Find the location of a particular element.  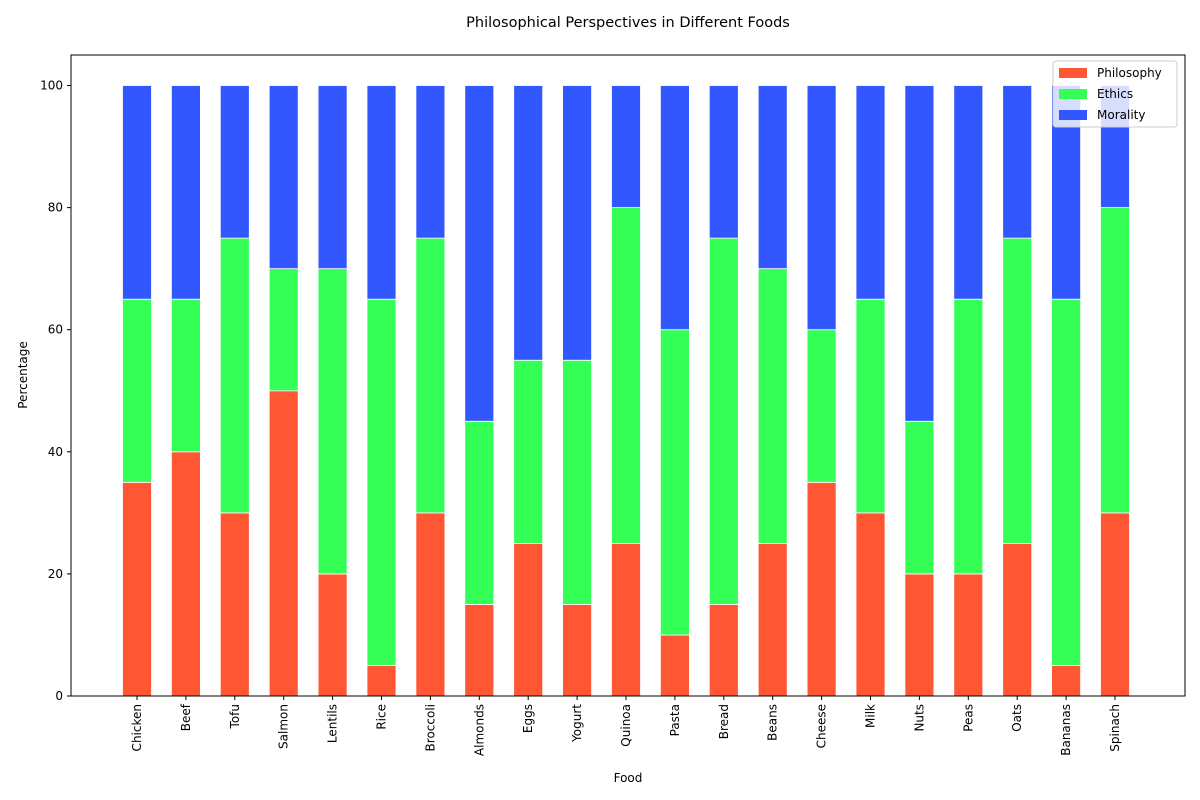

bar-morality-tofu is located at coordinates (234, 162).